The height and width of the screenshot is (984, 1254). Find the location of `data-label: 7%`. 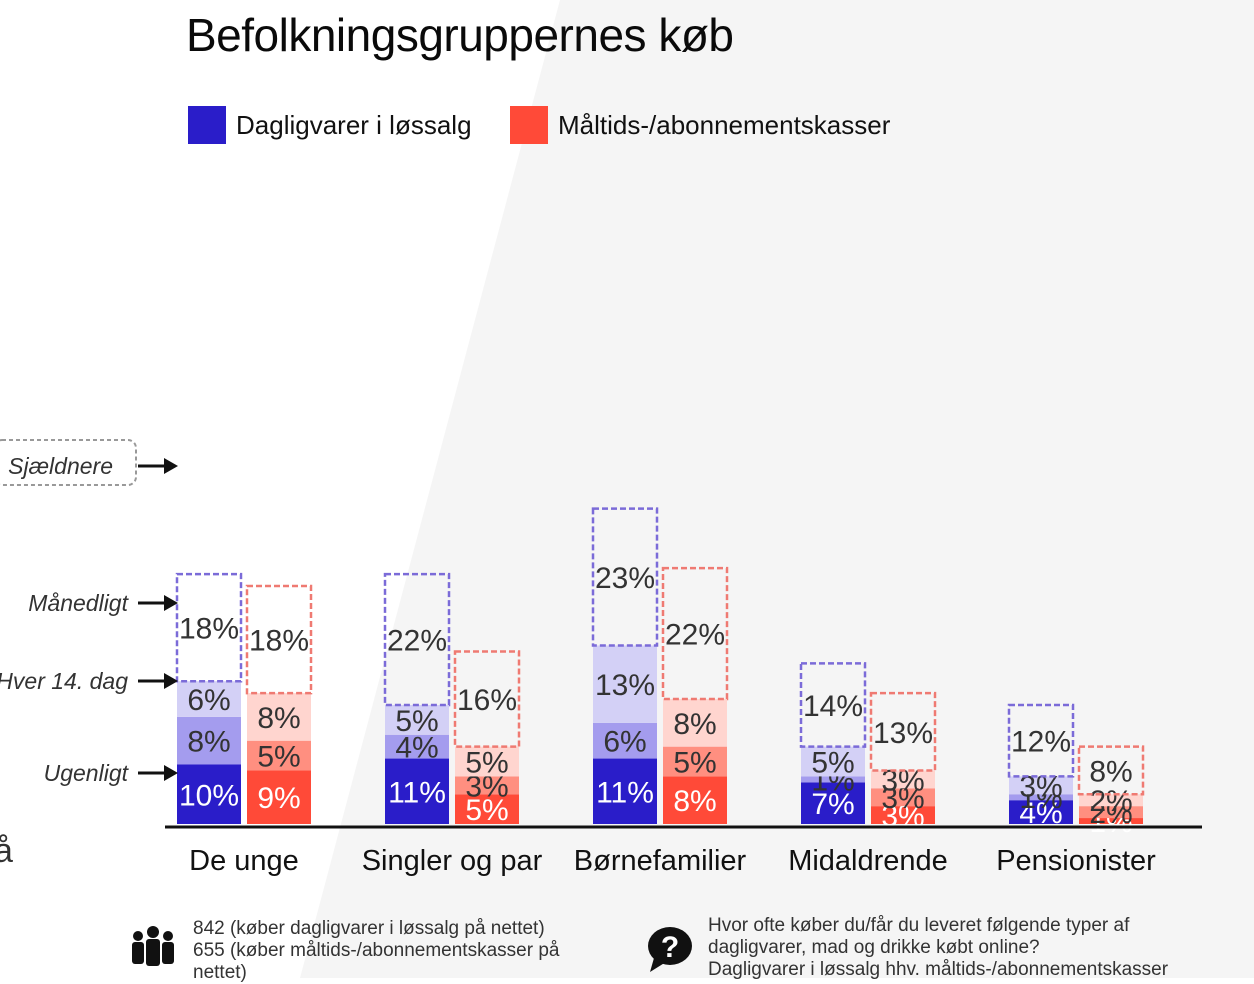

data-label: 7% is located at coordinates (832, 804).